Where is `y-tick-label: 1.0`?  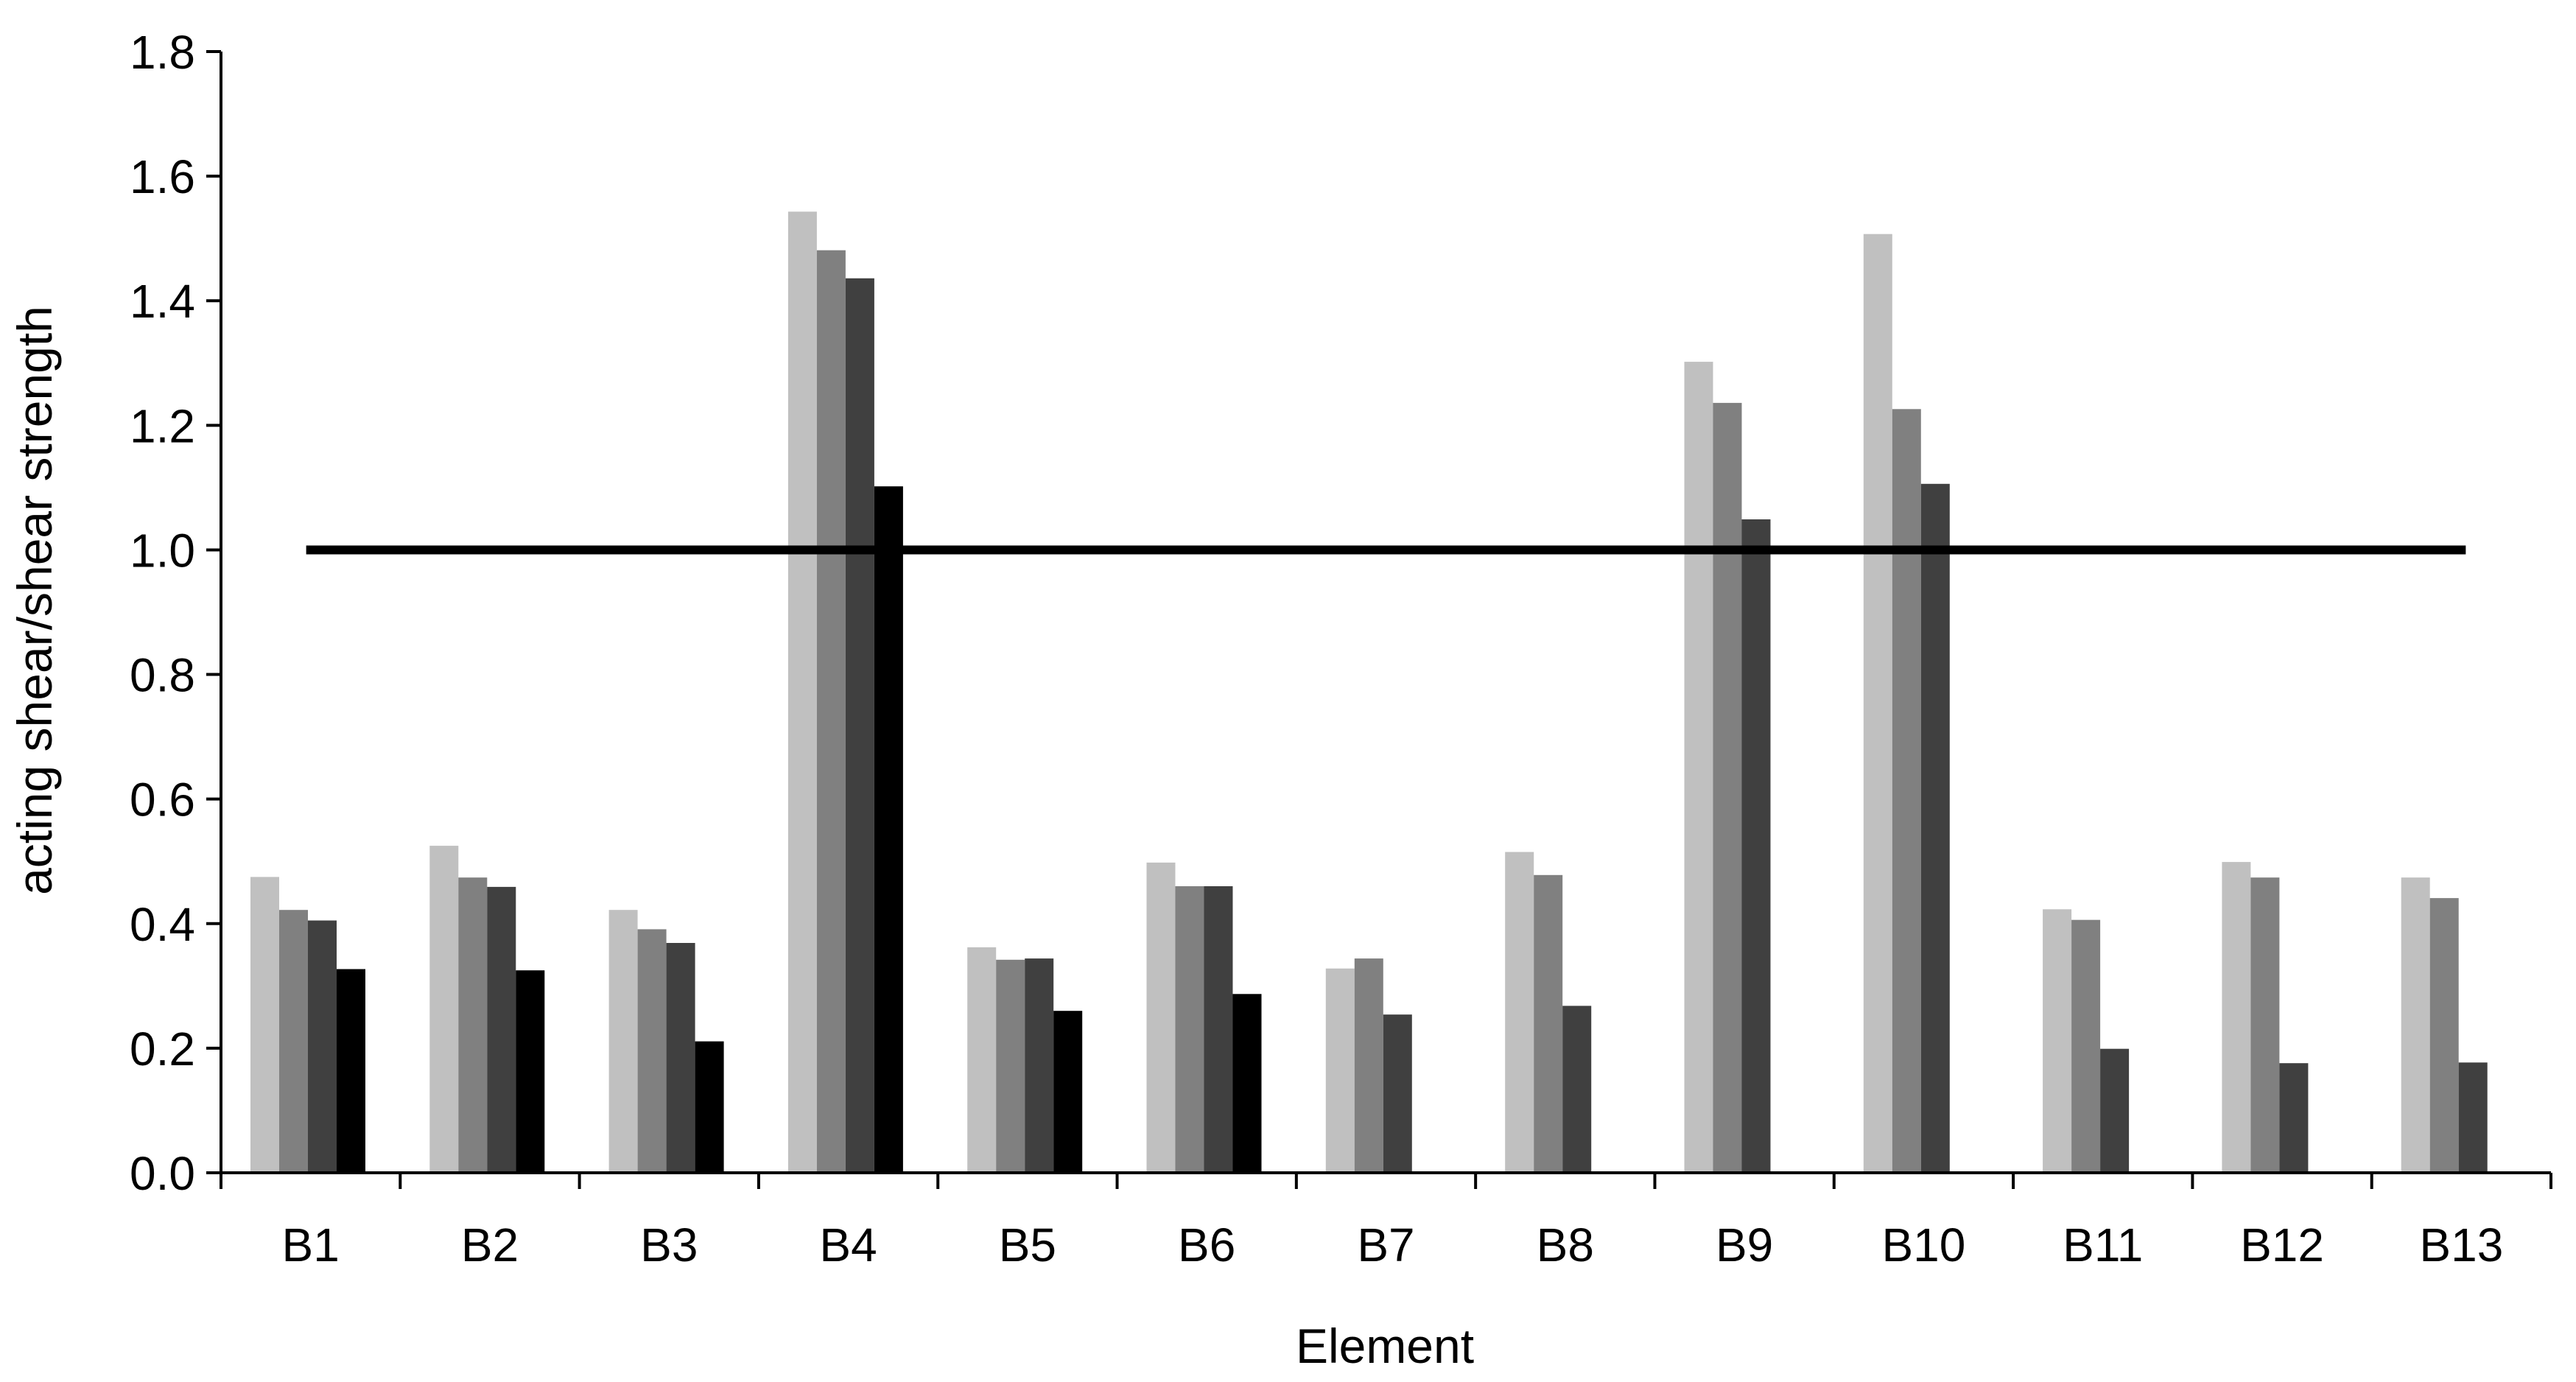 y-tick-label: 1.0 is located at coordinates (162, 550).